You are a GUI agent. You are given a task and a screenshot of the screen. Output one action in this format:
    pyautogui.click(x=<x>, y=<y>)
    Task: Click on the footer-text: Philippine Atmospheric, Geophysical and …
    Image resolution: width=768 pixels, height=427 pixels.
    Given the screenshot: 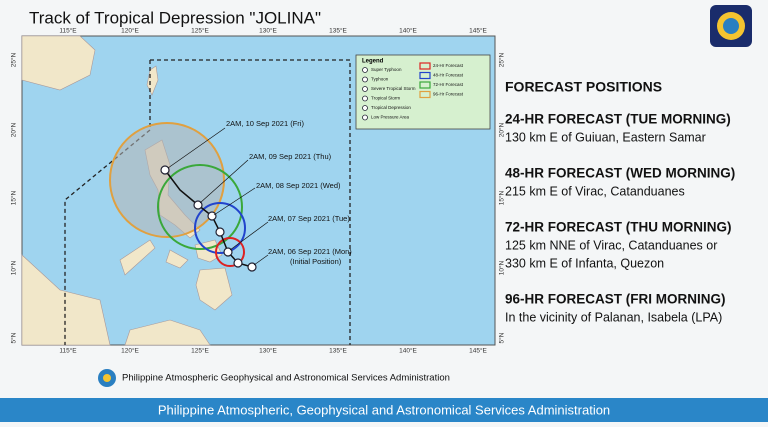 What is the action you would take?
    pyautogui.click(x=384, y=409)
    